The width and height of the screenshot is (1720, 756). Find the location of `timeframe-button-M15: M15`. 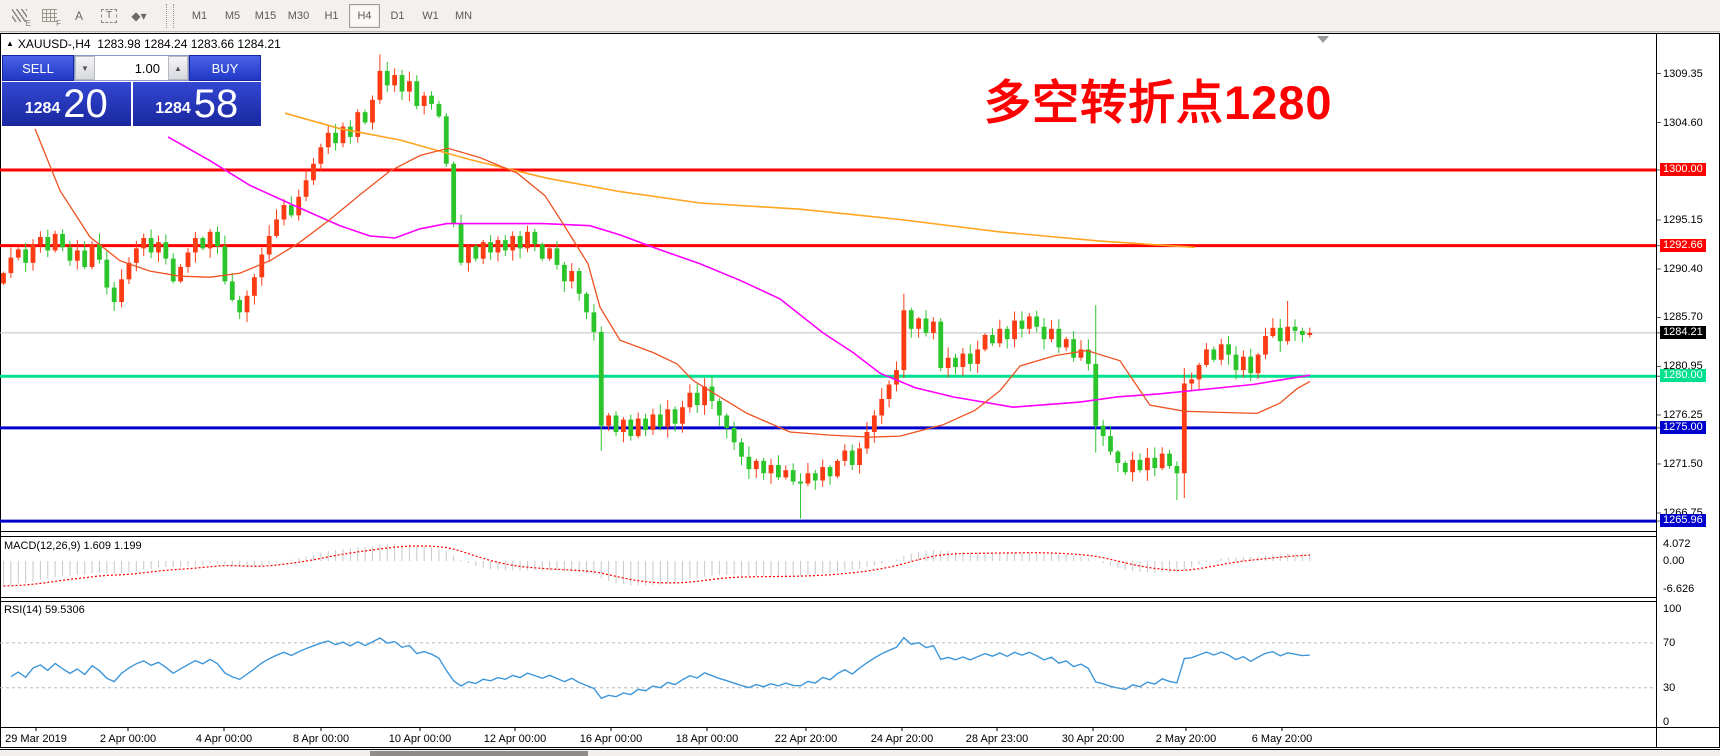

timeframe-button-M15: M15 is located at coordinates (265, 15).